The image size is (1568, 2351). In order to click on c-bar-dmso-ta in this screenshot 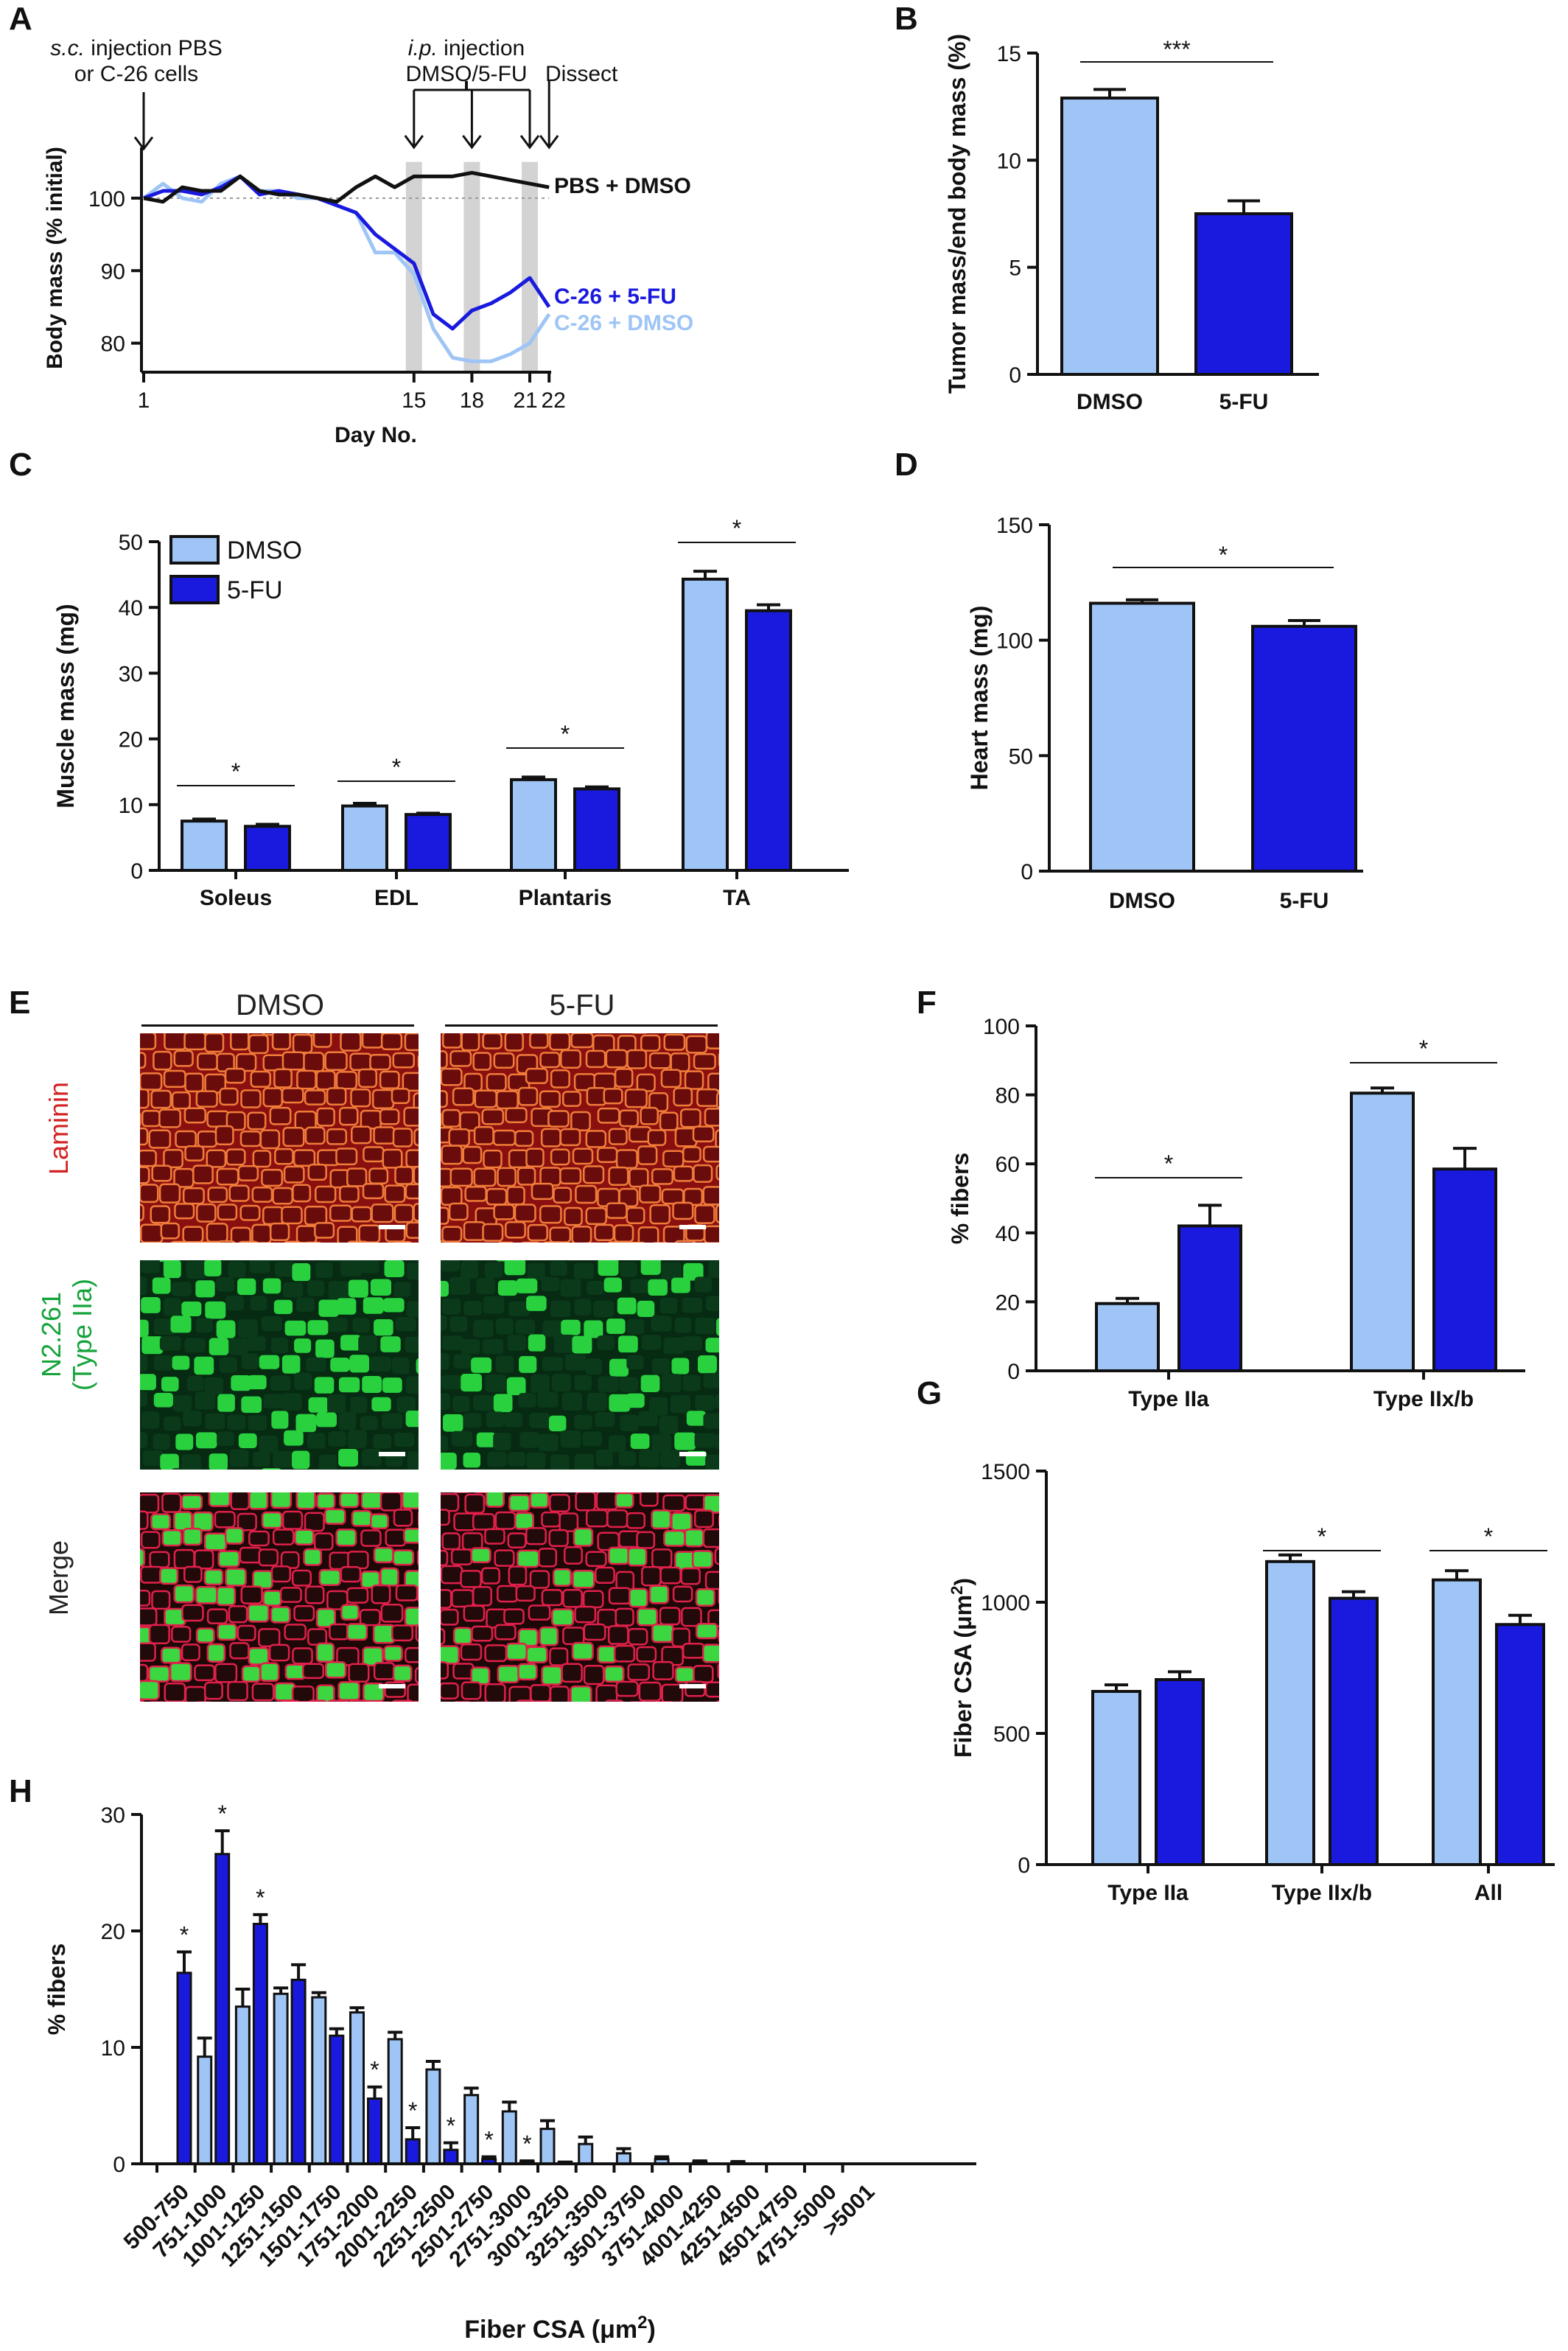, I will do `click(705, 724)`.